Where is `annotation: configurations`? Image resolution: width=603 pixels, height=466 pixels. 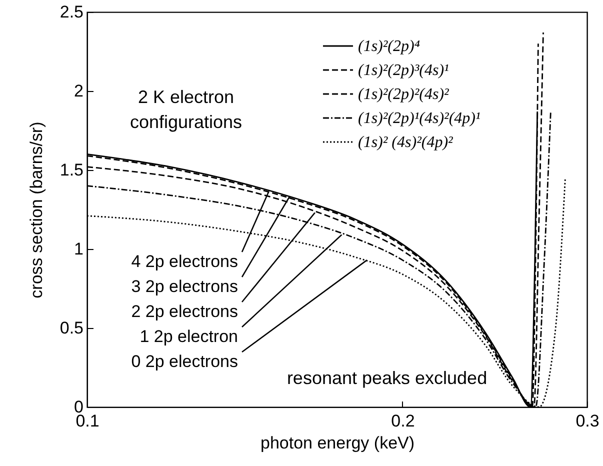 annotation: configurations is located at coordinates (186, 122).